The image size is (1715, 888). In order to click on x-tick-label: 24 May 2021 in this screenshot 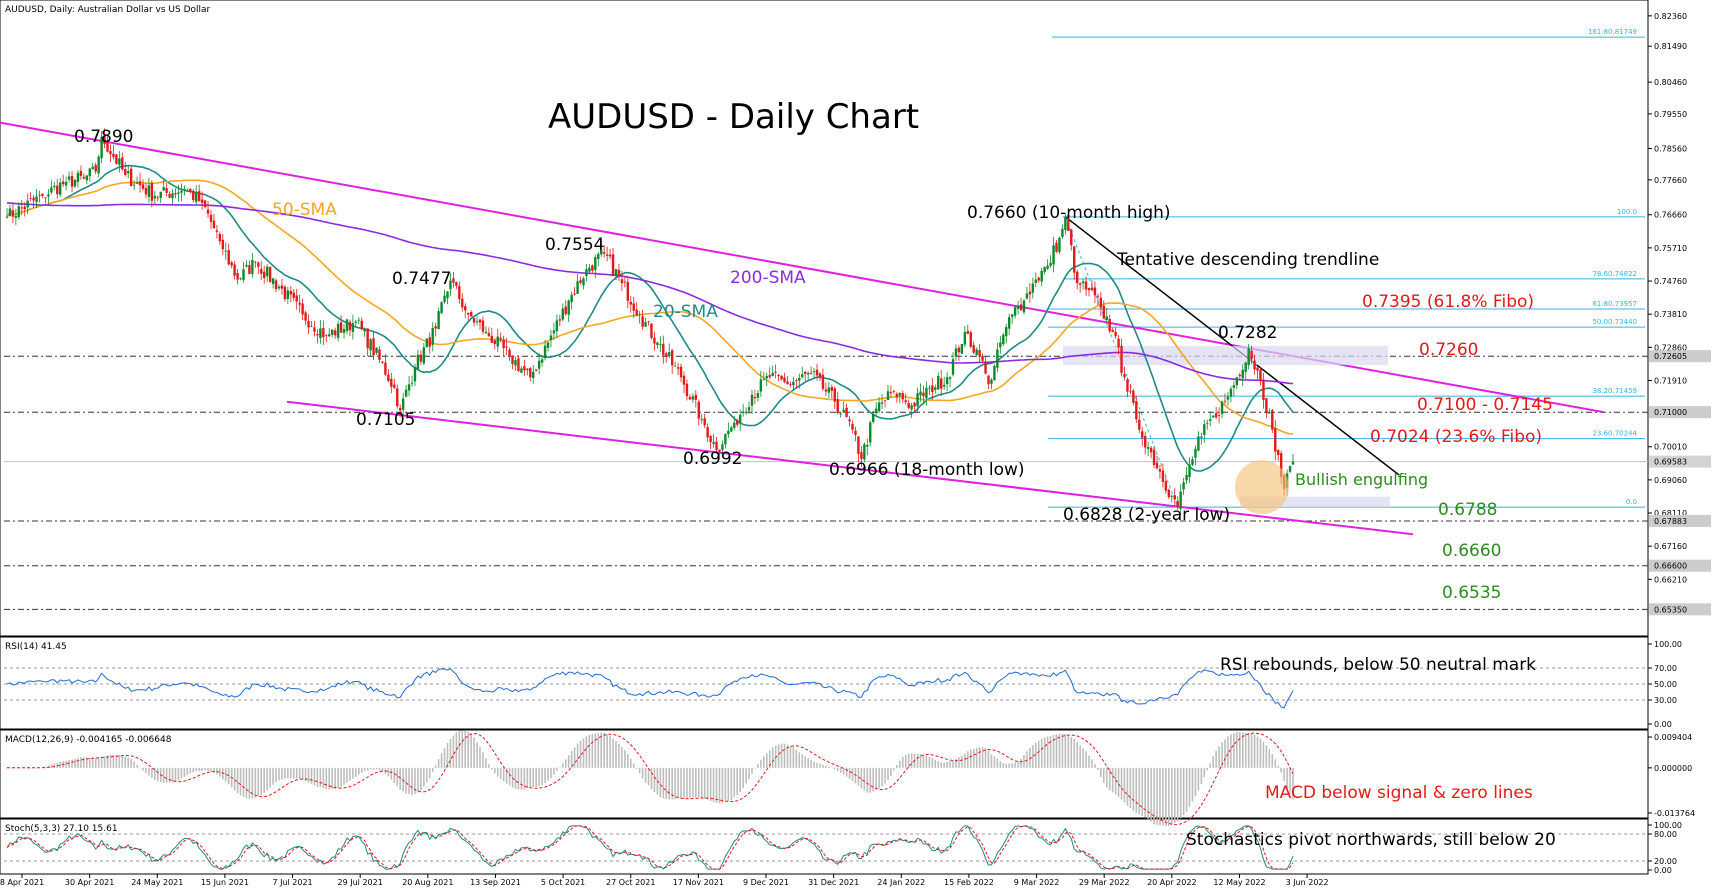, I will do `click(157, 882)`.